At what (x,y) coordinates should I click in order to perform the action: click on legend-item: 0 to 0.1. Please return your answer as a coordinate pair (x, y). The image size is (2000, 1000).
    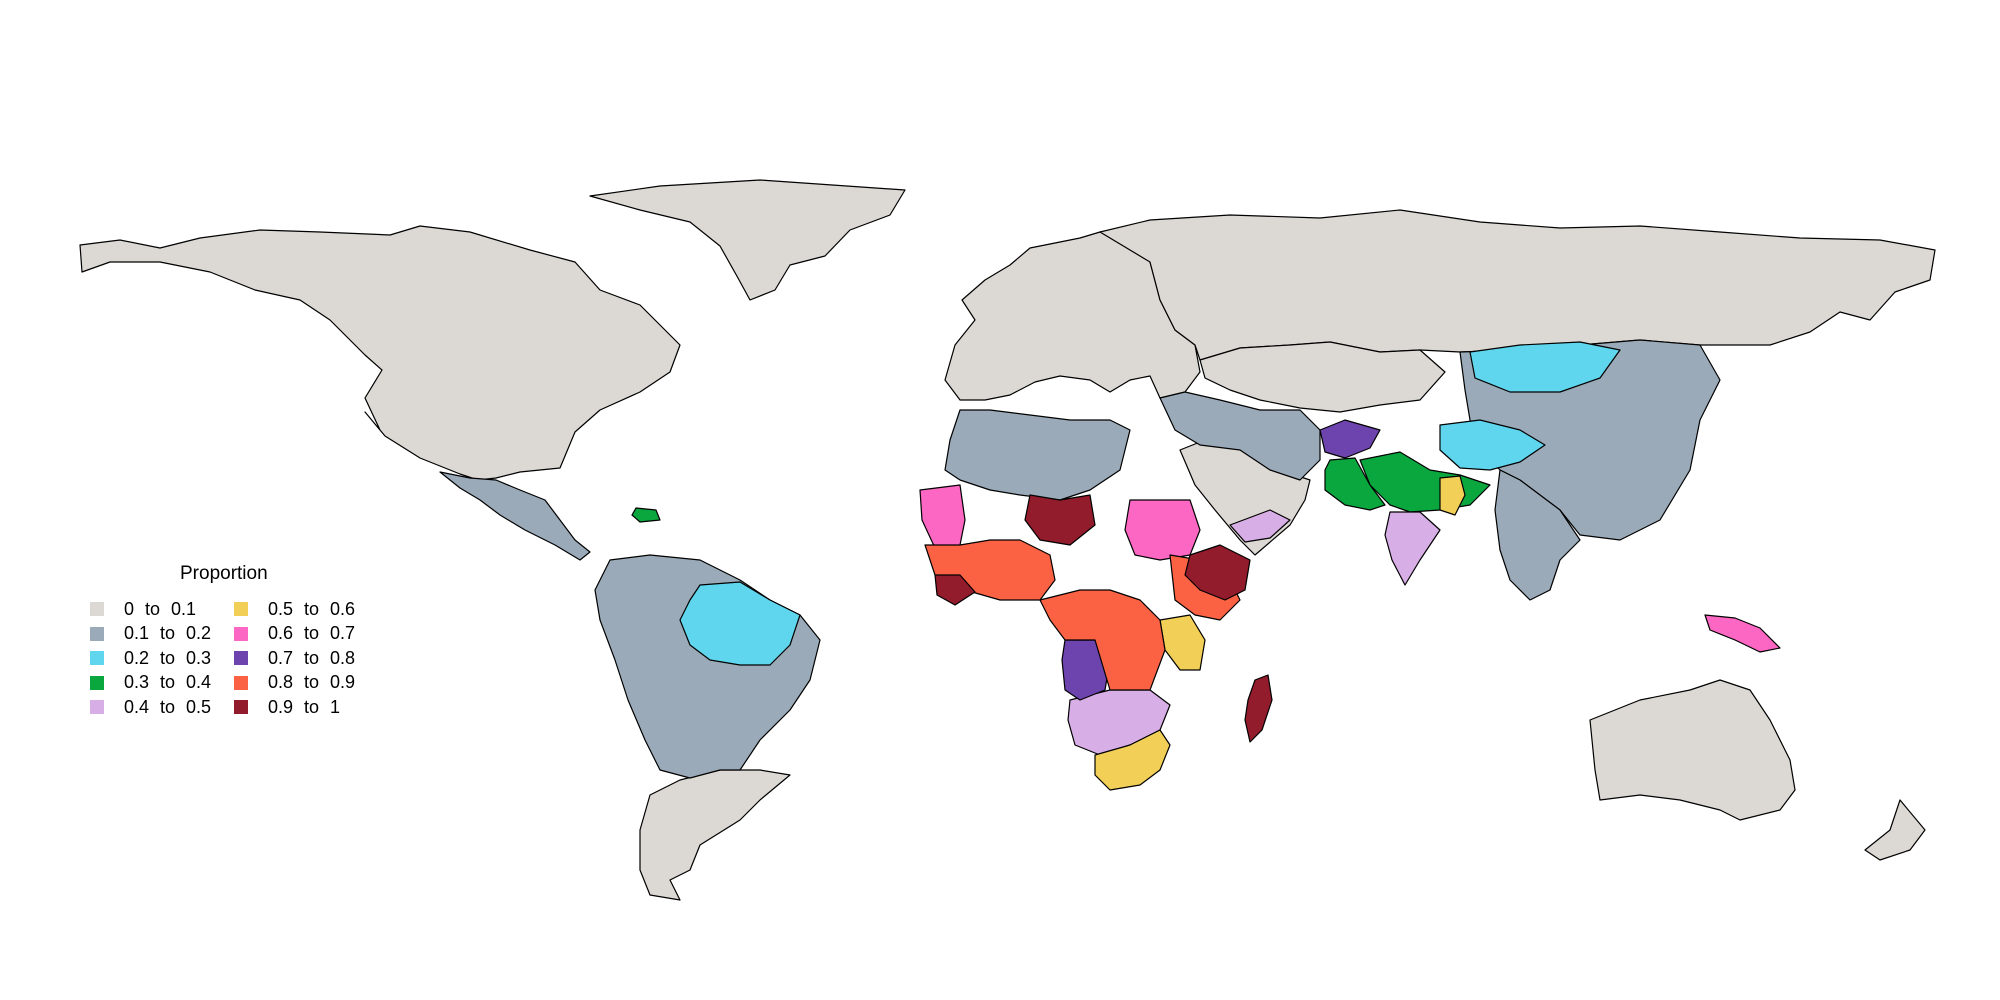
    Looking at the image, I should click on (150, 609).